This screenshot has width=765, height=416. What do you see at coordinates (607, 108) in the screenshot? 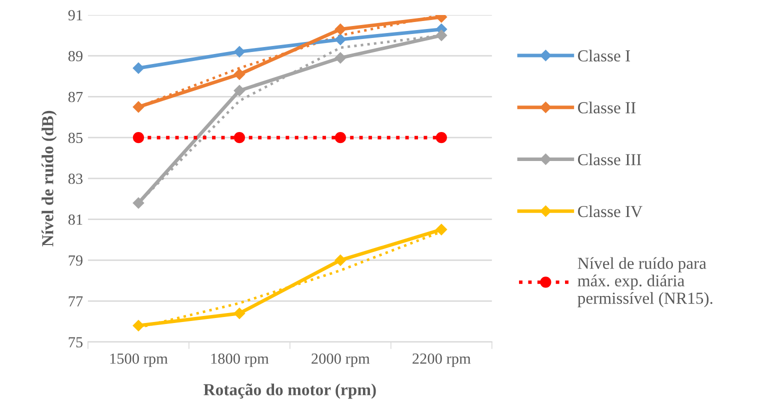
I see `legend-label: Classe II` at bounding box center [607, 108].